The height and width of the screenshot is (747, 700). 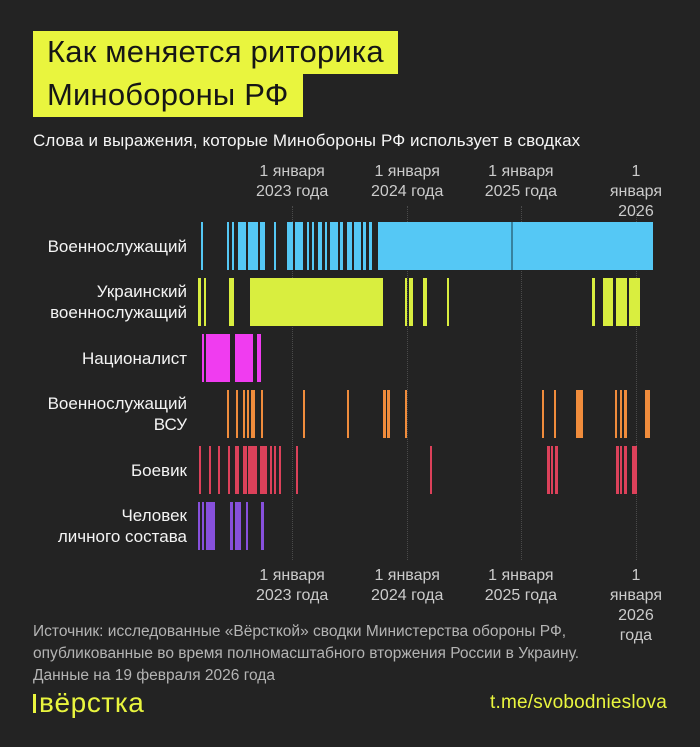 I want to click on row-label: Националист, so click(x=134, y=358).